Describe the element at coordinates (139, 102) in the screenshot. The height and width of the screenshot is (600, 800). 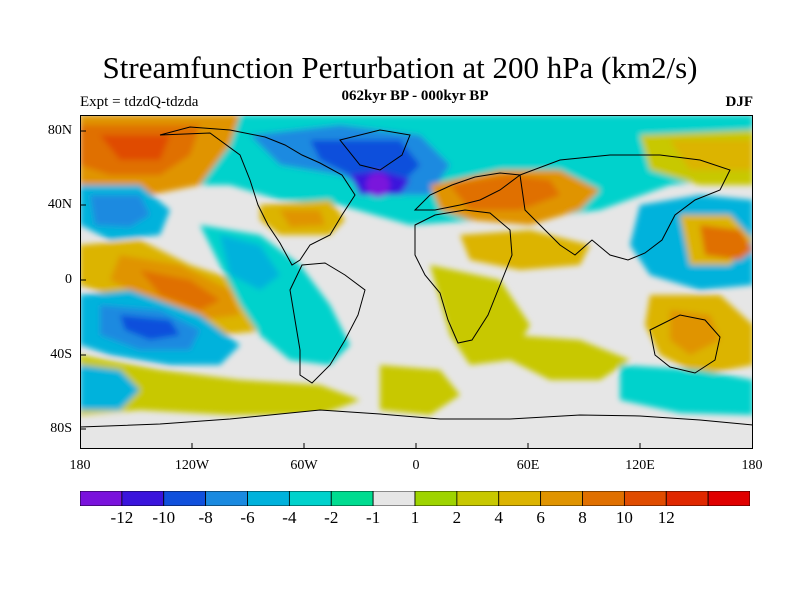
I see `experiment-label: Expt = tdzdQ-tdzda` at that location.